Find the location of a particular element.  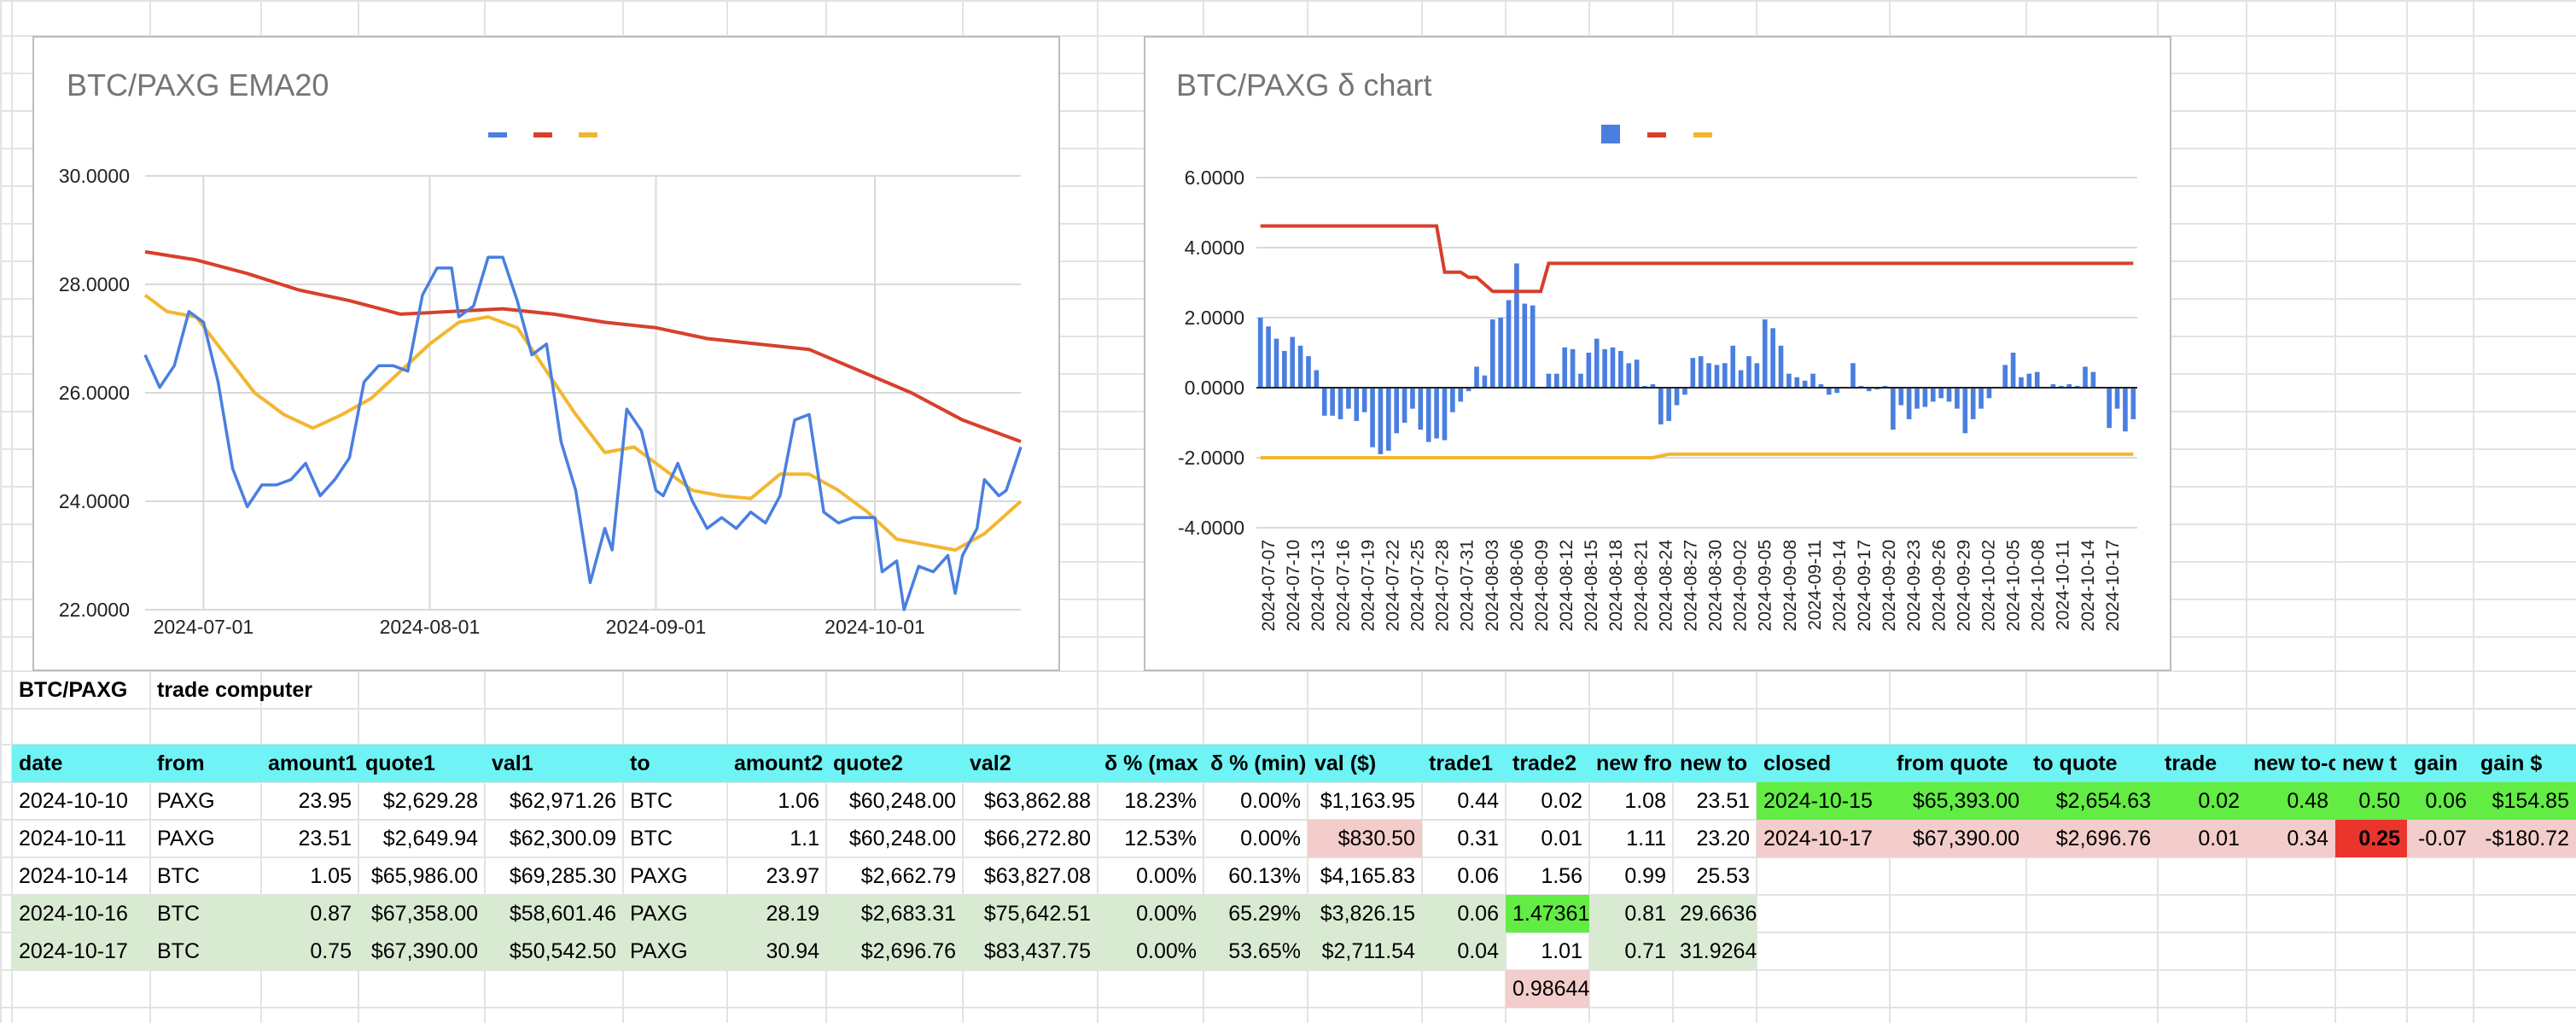

table-cell: 0.44 is located at coordinates (1478, 801).